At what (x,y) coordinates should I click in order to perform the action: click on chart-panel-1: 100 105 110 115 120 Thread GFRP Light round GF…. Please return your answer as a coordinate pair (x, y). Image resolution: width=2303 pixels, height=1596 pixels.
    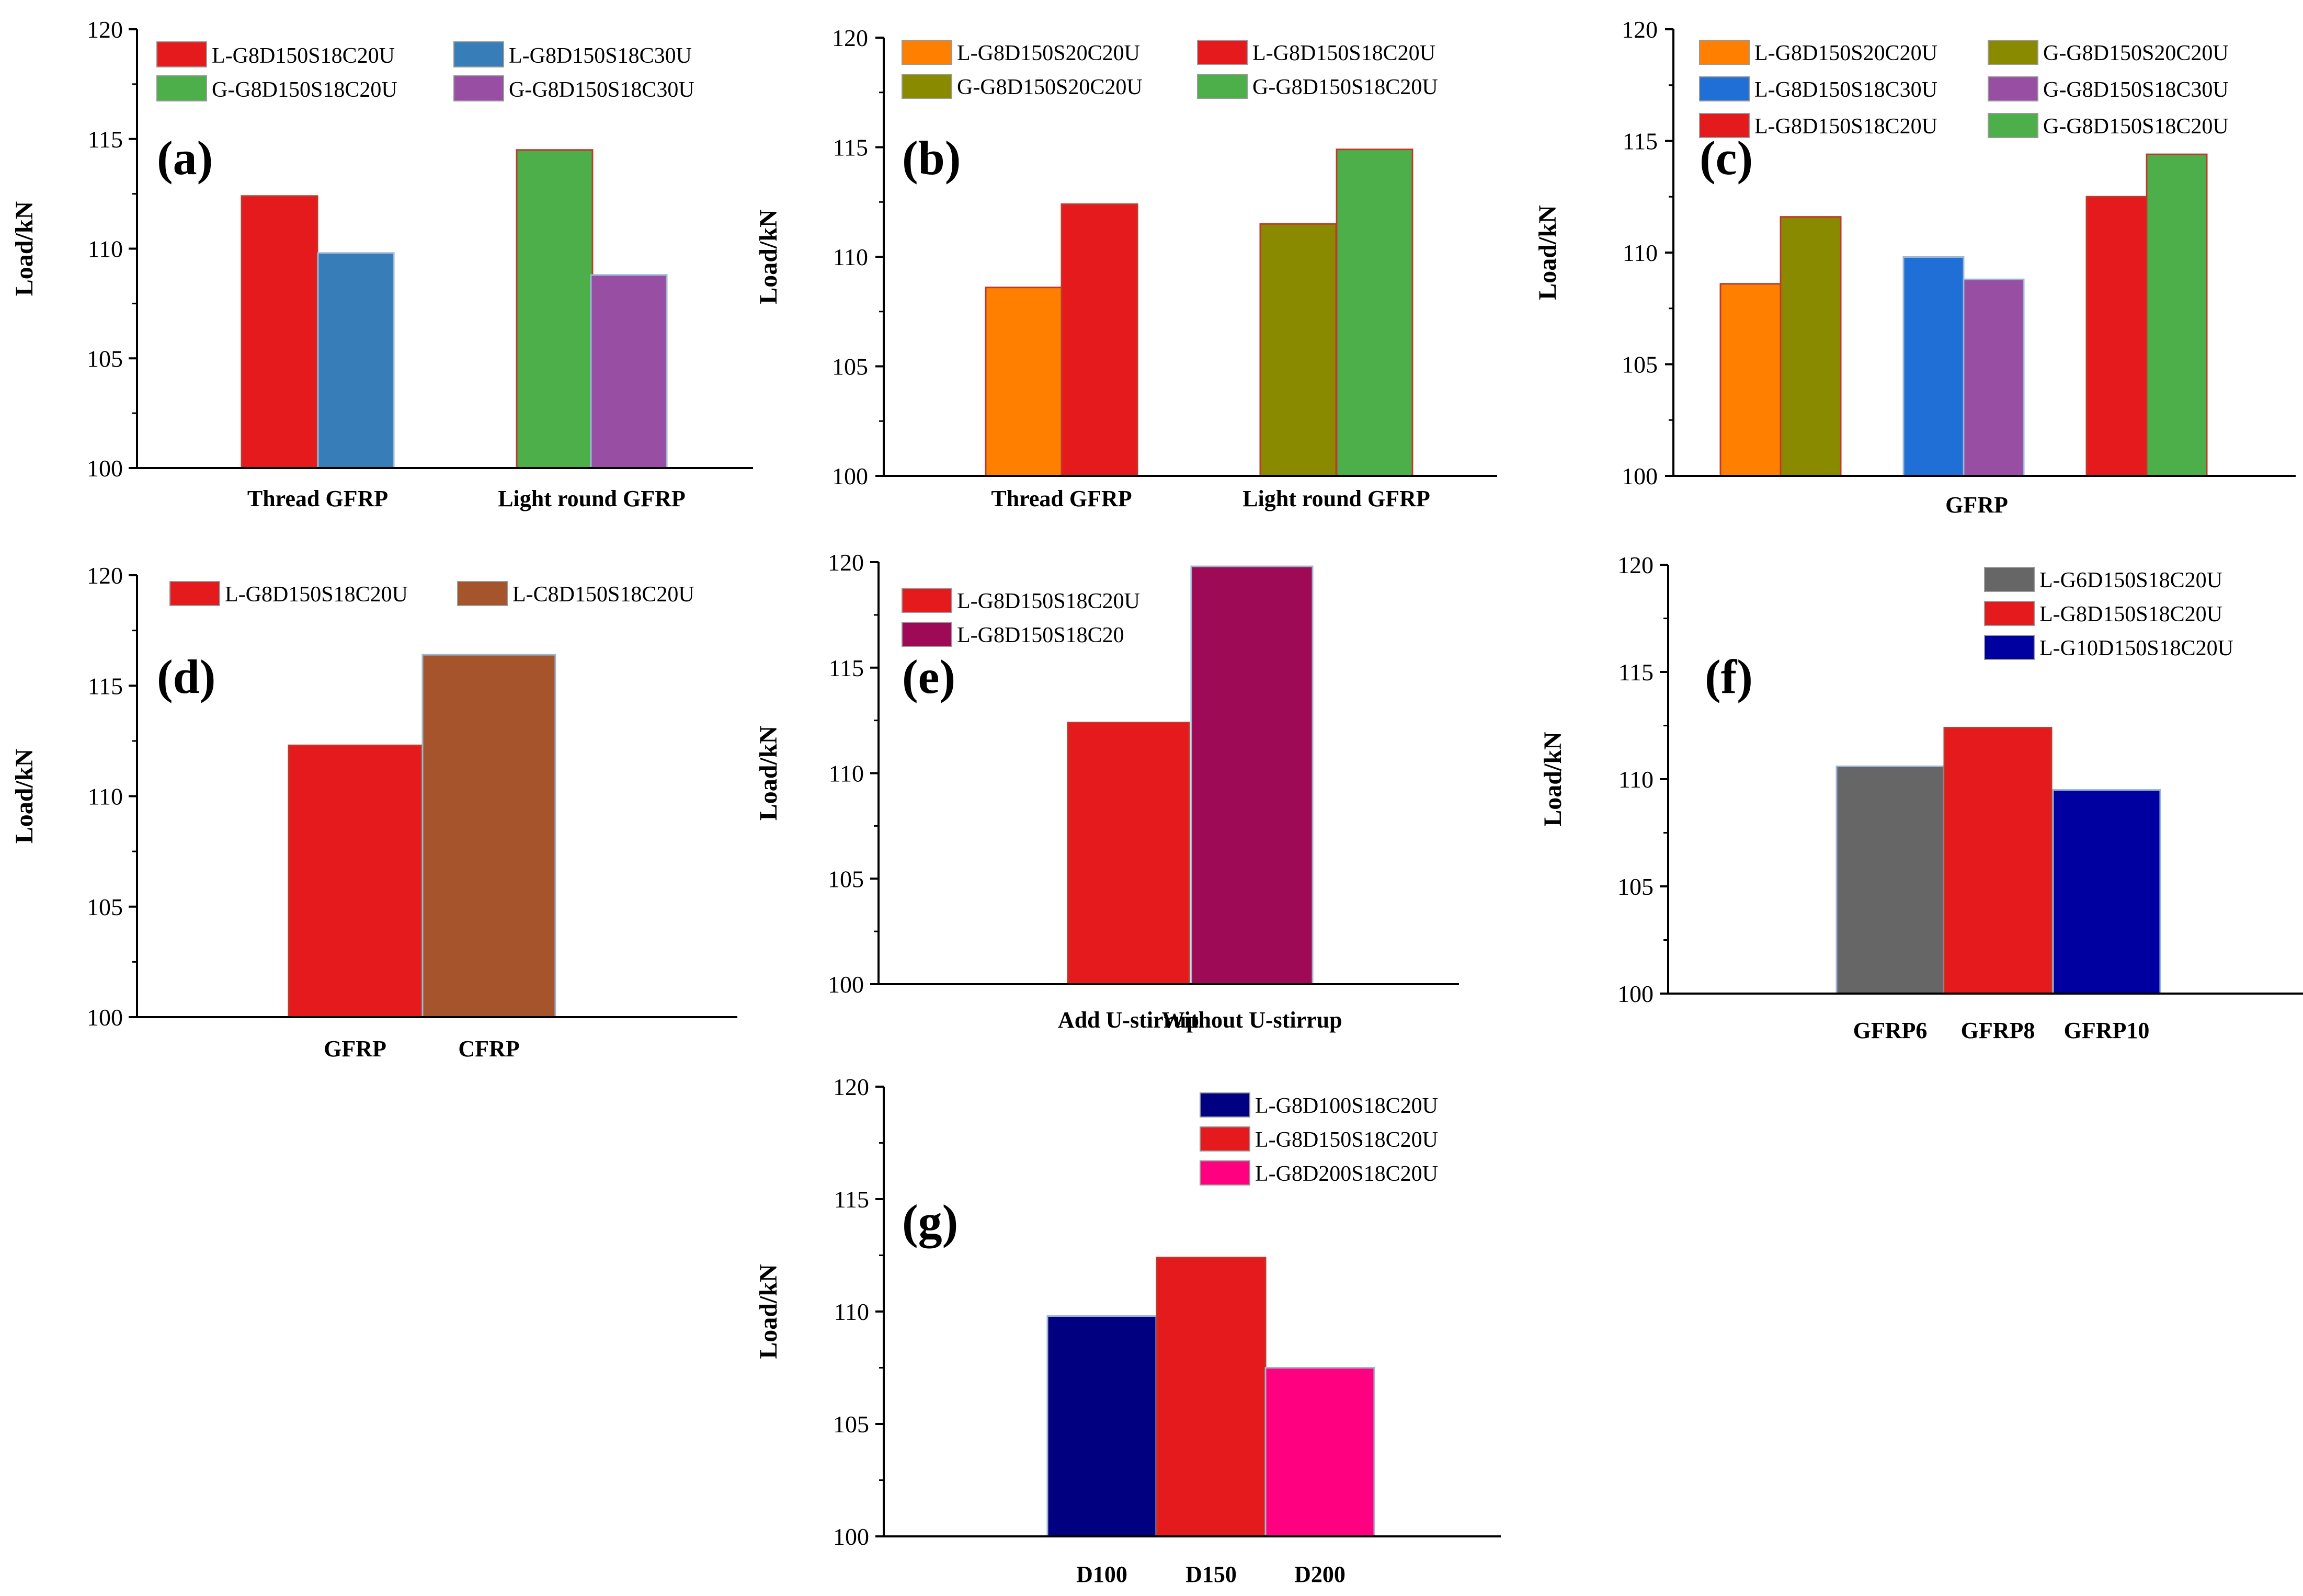
    Looking at the image, I should click on (381, 263).